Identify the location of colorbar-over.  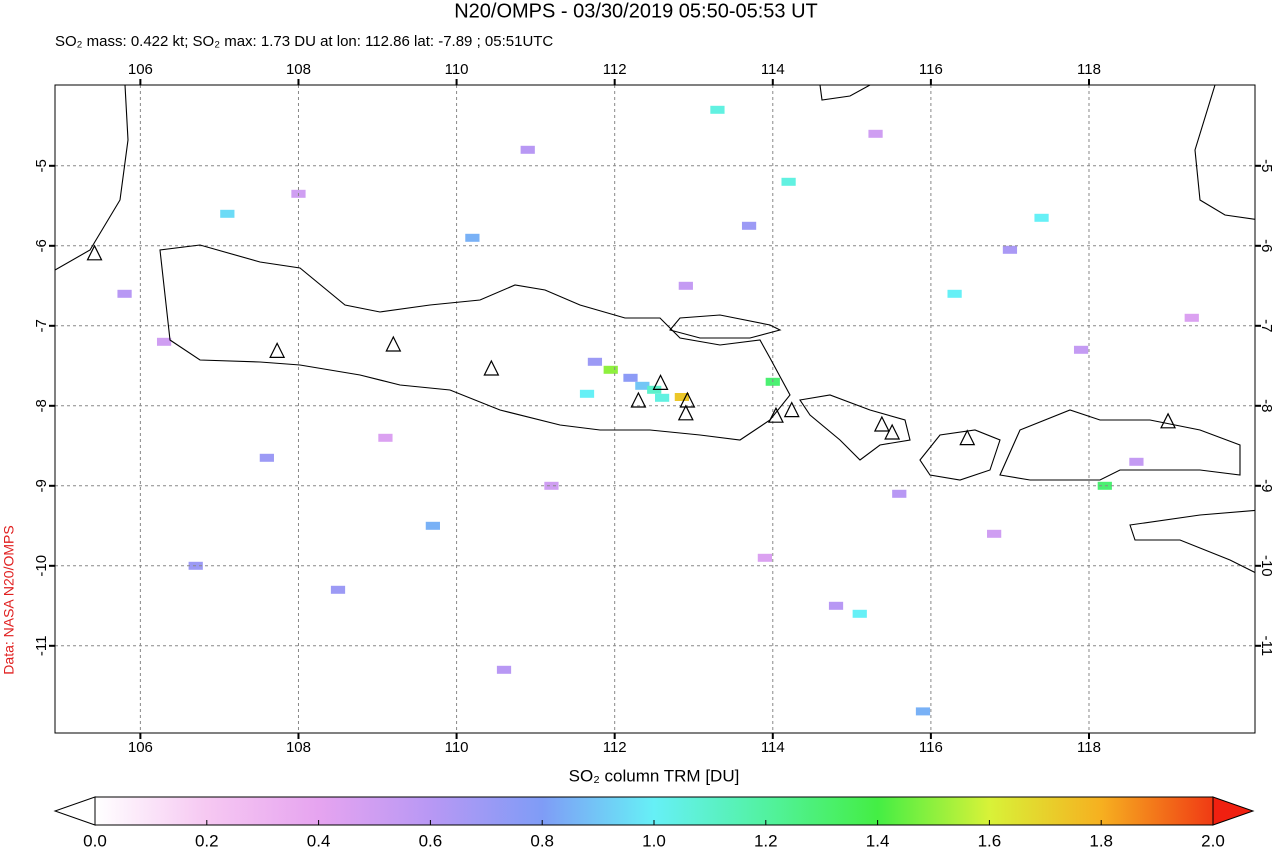
(1233, 811).